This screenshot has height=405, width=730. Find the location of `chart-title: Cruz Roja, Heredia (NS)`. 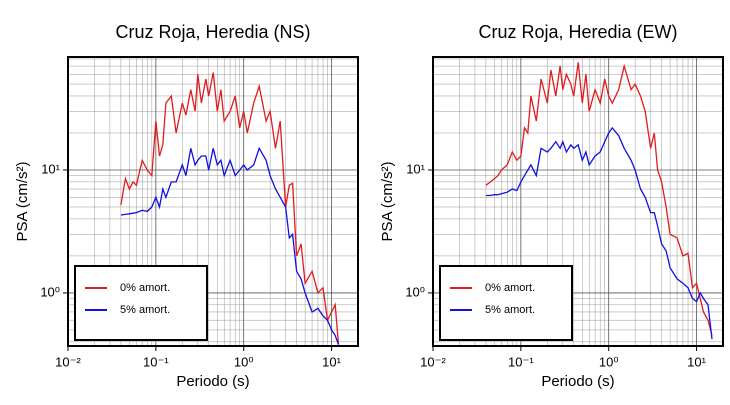

chart-title: Cruz Roja, Heredia (NS) is located at coordinates (212, 32).